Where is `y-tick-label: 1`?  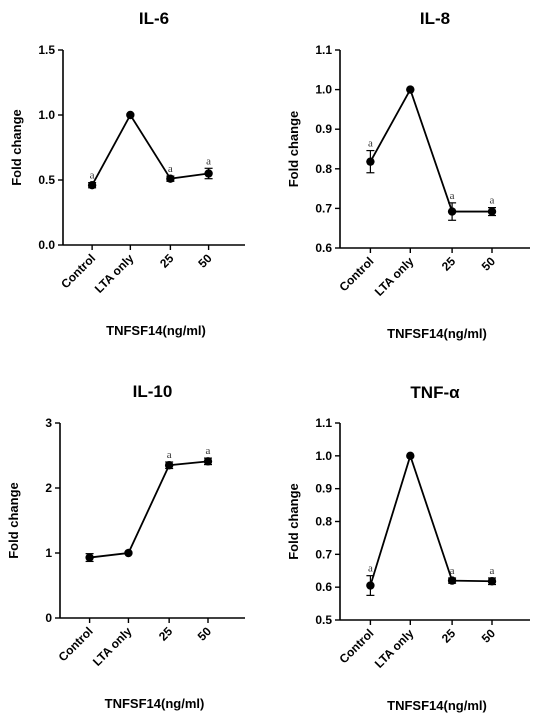
y-tick-label: 1 is located at coordinates (48, 553).